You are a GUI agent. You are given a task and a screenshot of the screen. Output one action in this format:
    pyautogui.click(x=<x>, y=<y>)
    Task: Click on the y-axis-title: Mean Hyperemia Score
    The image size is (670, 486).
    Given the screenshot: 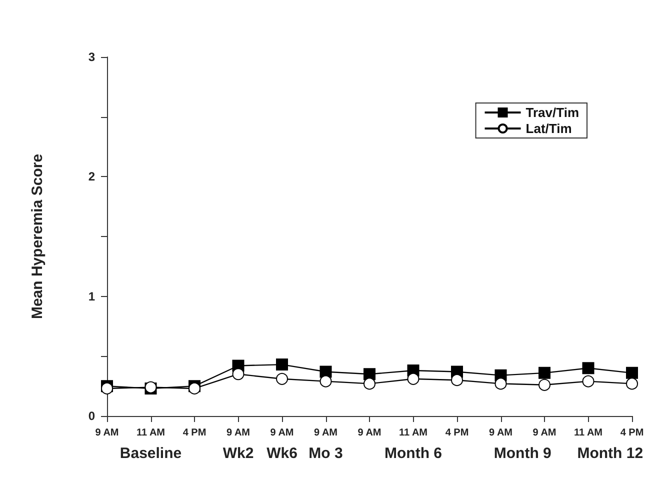 What is the action you would take?
    pyautogui.click(x=37, y=237)
    